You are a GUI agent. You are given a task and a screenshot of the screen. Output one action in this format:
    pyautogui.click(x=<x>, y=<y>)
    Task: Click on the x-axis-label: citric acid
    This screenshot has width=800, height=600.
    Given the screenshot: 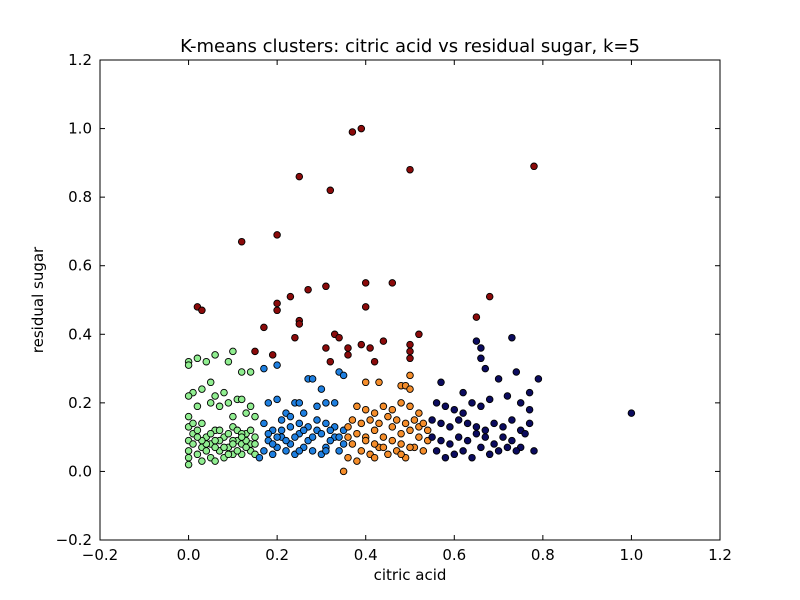 What is the action you would take?
    pyautogui.click(x=410, y=575)
    